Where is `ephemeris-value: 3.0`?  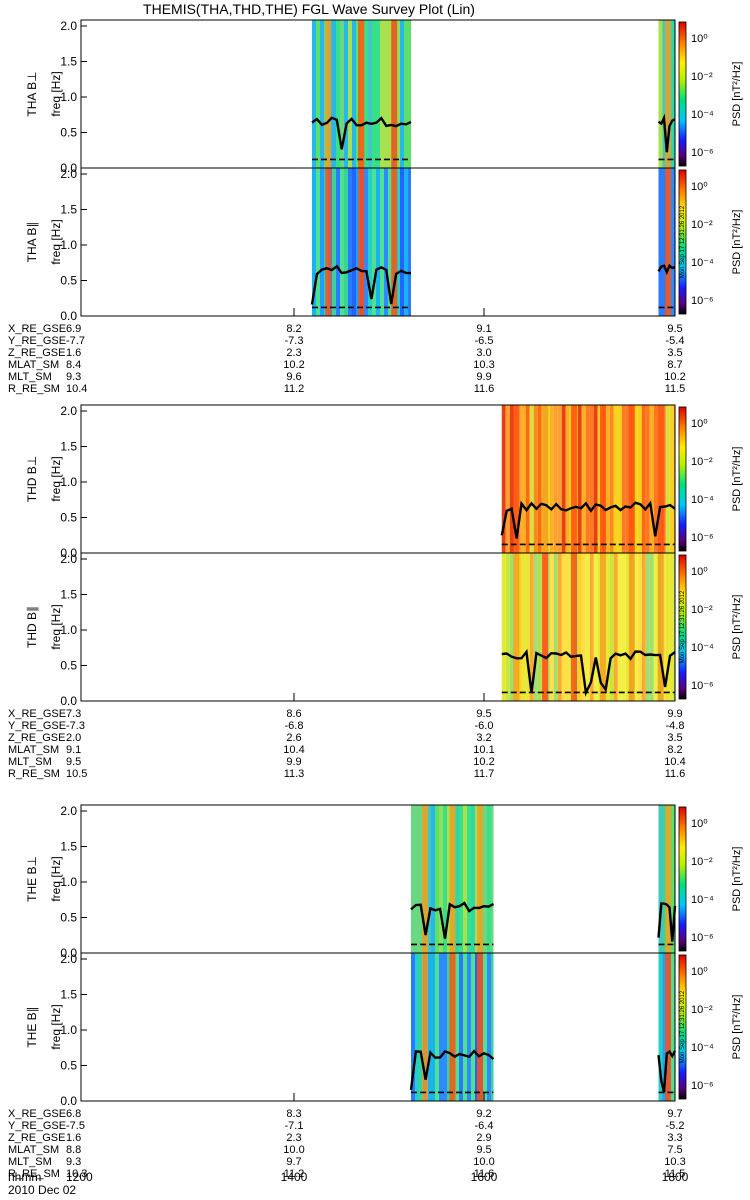
ephemeris-value: 3.0 is located at coordinates (483, 353).